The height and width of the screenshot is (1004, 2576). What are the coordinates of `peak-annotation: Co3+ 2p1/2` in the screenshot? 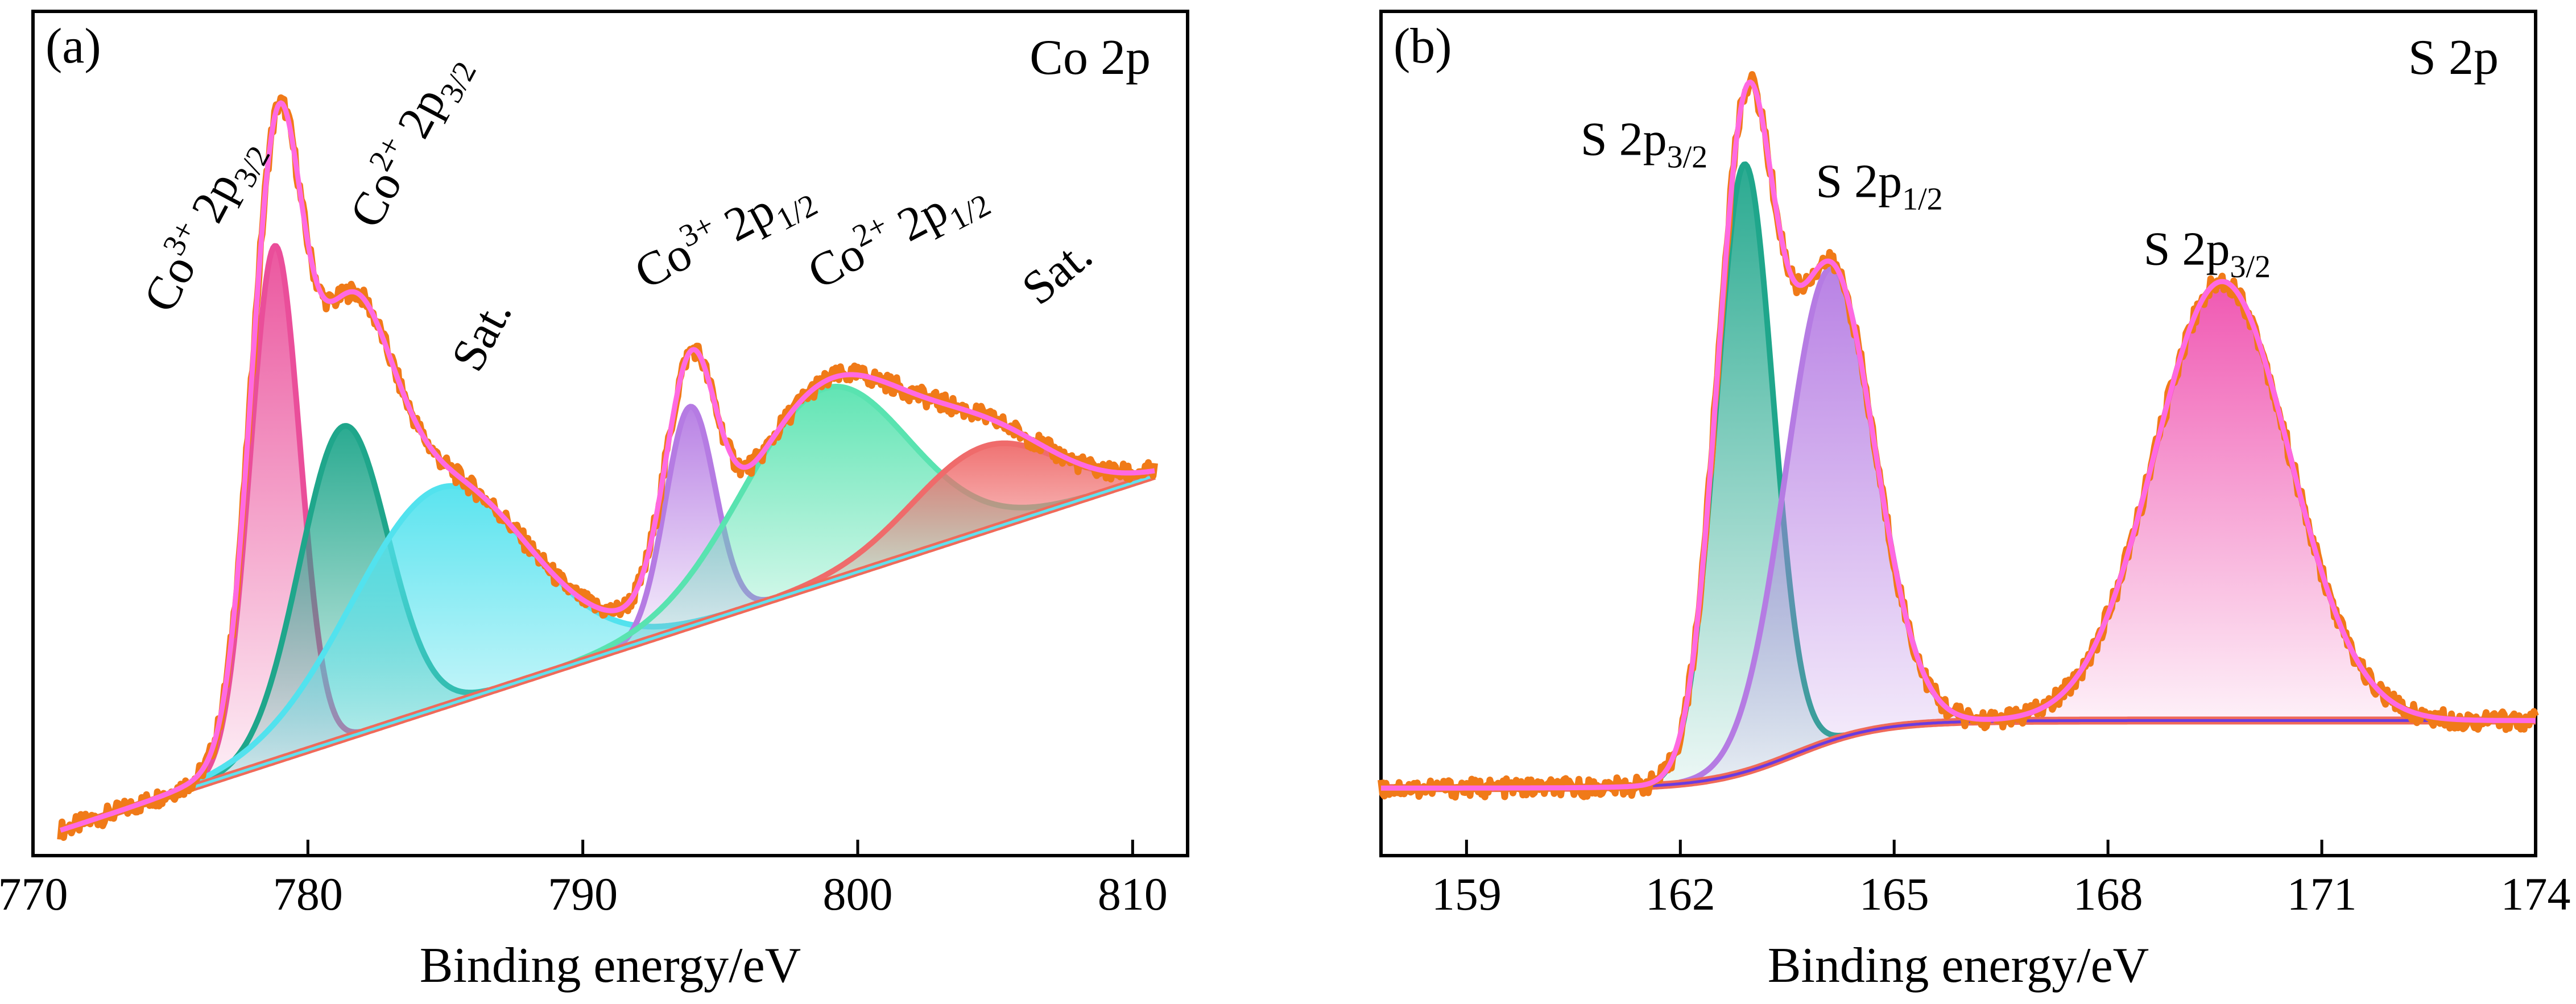 It's located at (724, 234).